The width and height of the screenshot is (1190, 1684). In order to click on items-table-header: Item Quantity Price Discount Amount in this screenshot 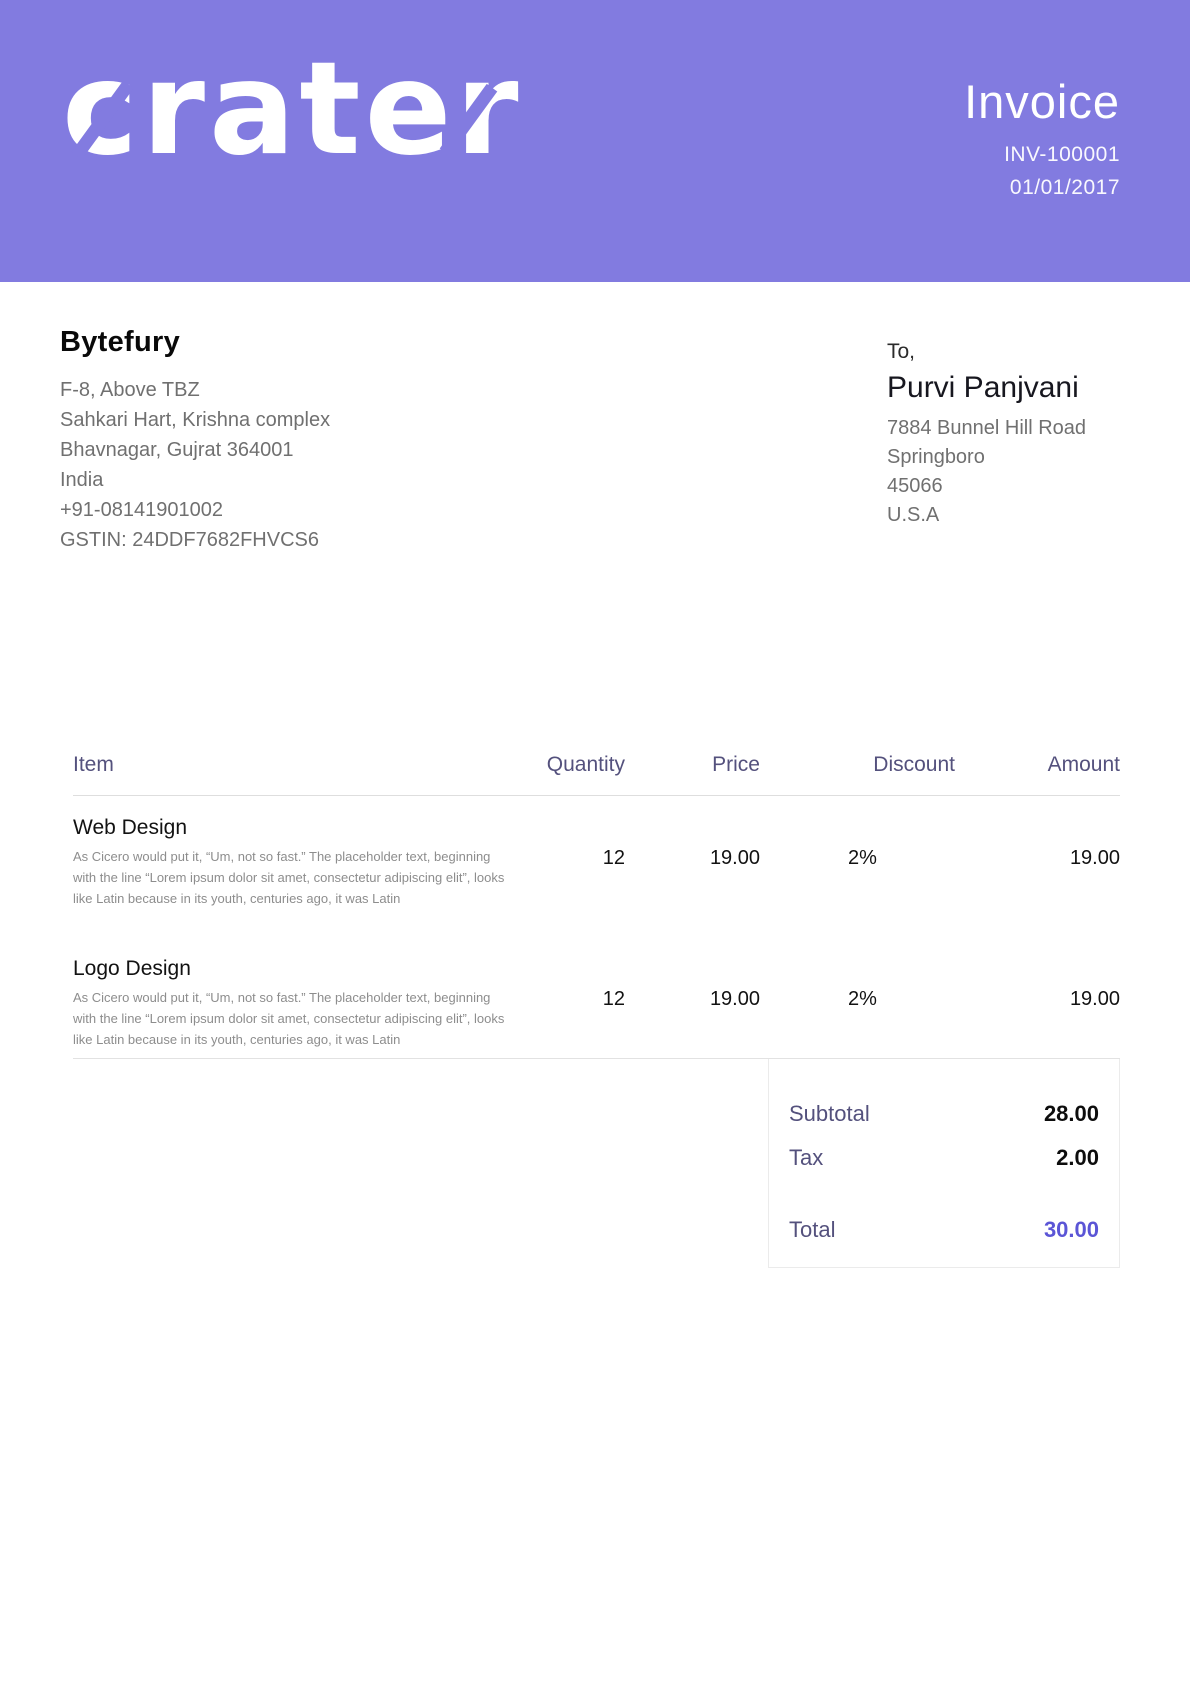, I will do `click(596, 774)`.